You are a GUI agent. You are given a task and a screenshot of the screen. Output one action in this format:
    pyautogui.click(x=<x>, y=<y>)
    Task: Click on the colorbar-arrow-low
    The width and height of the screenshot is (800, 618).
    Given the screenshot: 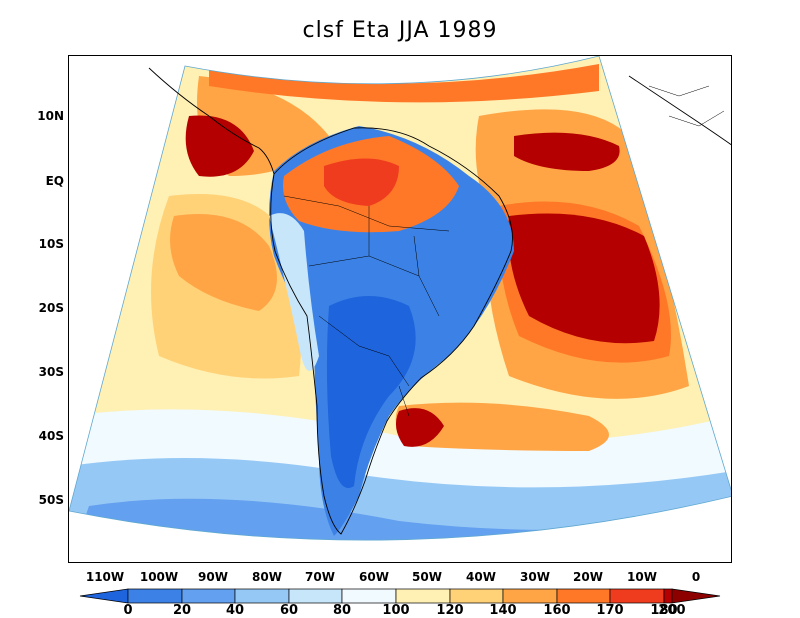 What is the action you would take?
    pyautogui.click(x=104, y=596)
    